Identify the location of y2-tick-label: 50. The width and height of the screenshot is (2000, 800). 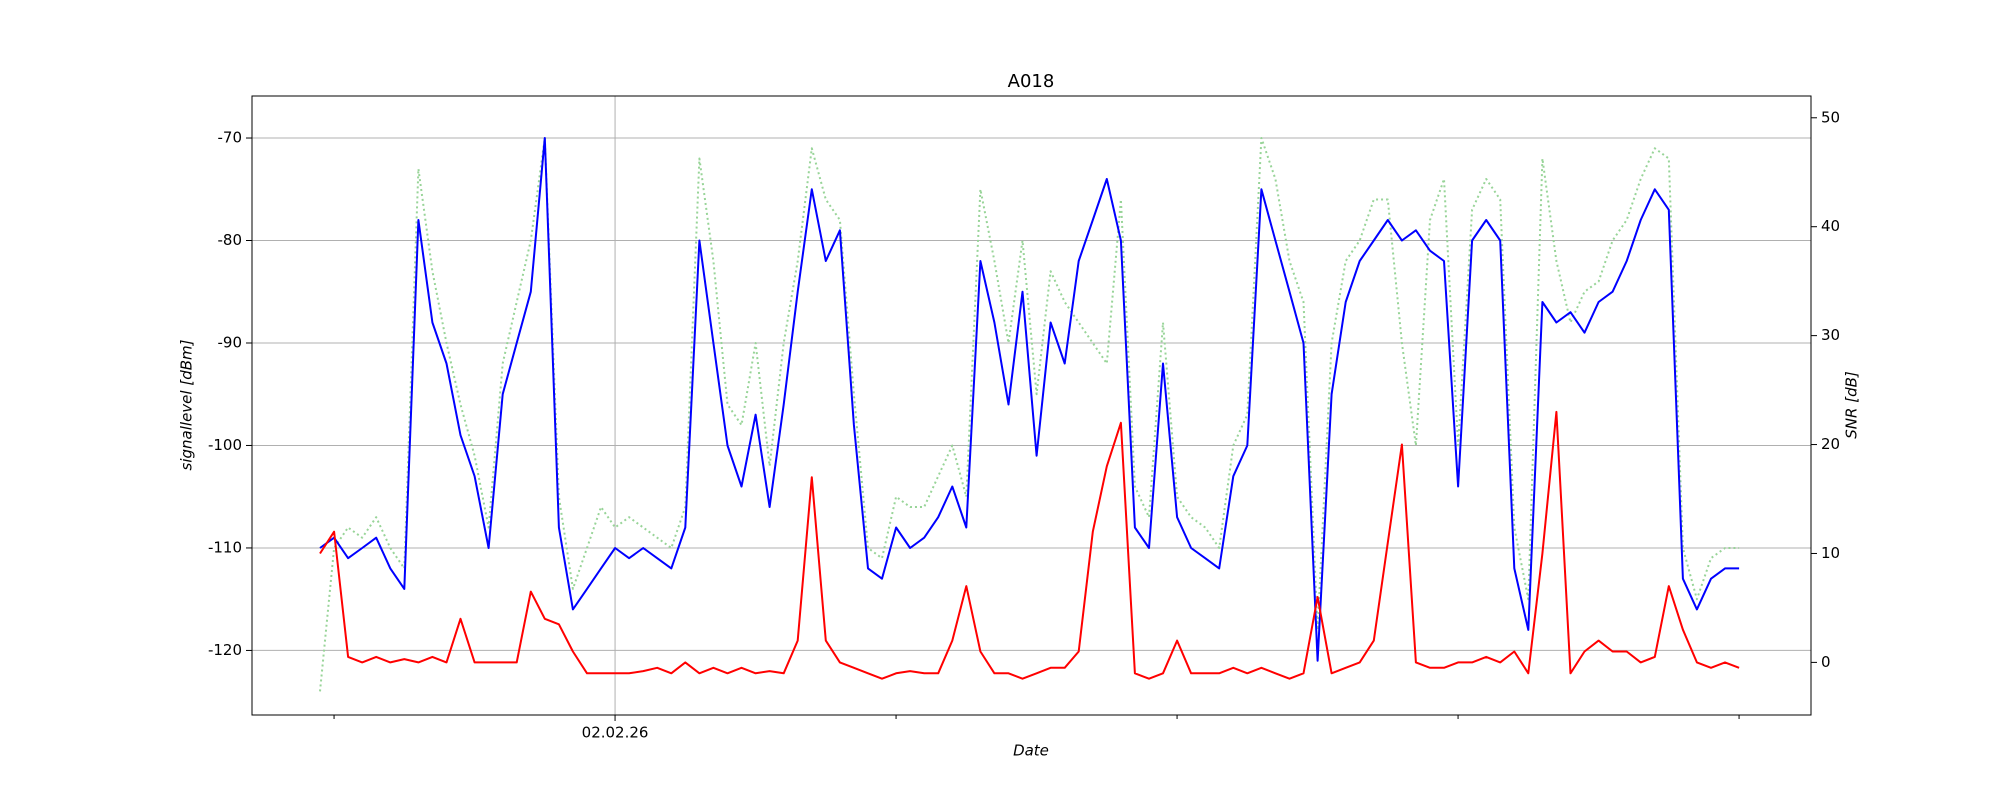
(1830, 117).